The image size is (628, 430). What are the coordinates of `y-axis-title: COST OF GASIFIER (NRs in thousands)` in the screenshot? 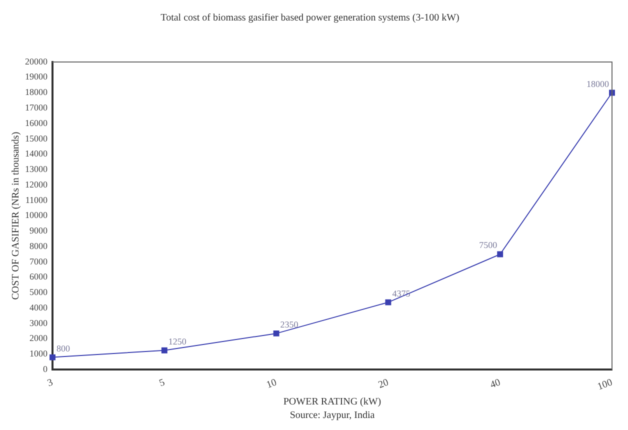 It's located at (16, 216).